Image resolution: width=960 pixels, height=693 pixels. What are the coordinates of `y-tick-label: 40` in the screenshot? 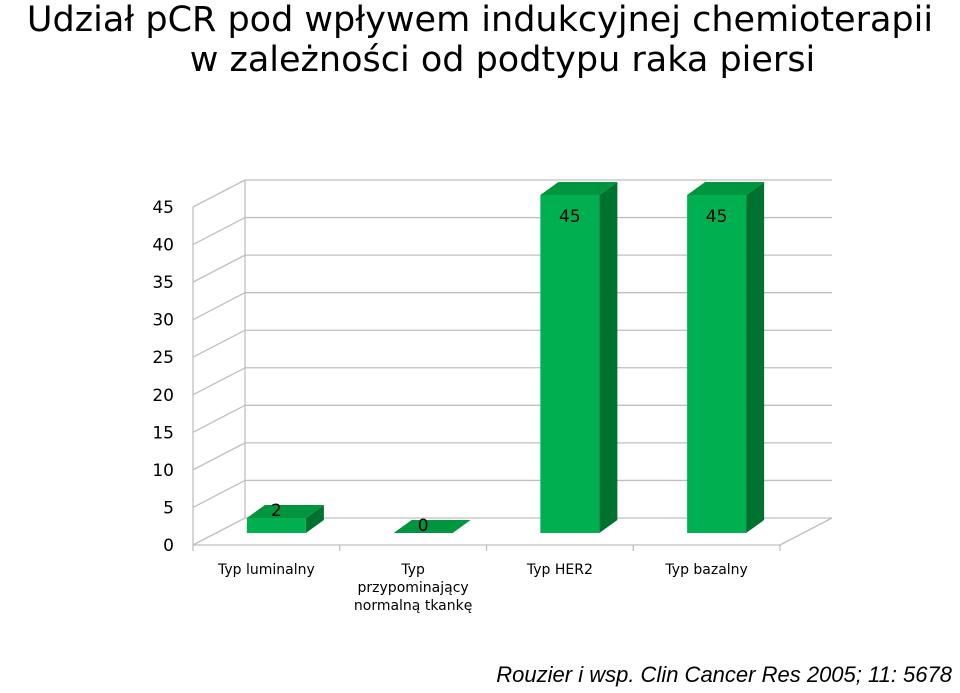 It's located at (163, 246).